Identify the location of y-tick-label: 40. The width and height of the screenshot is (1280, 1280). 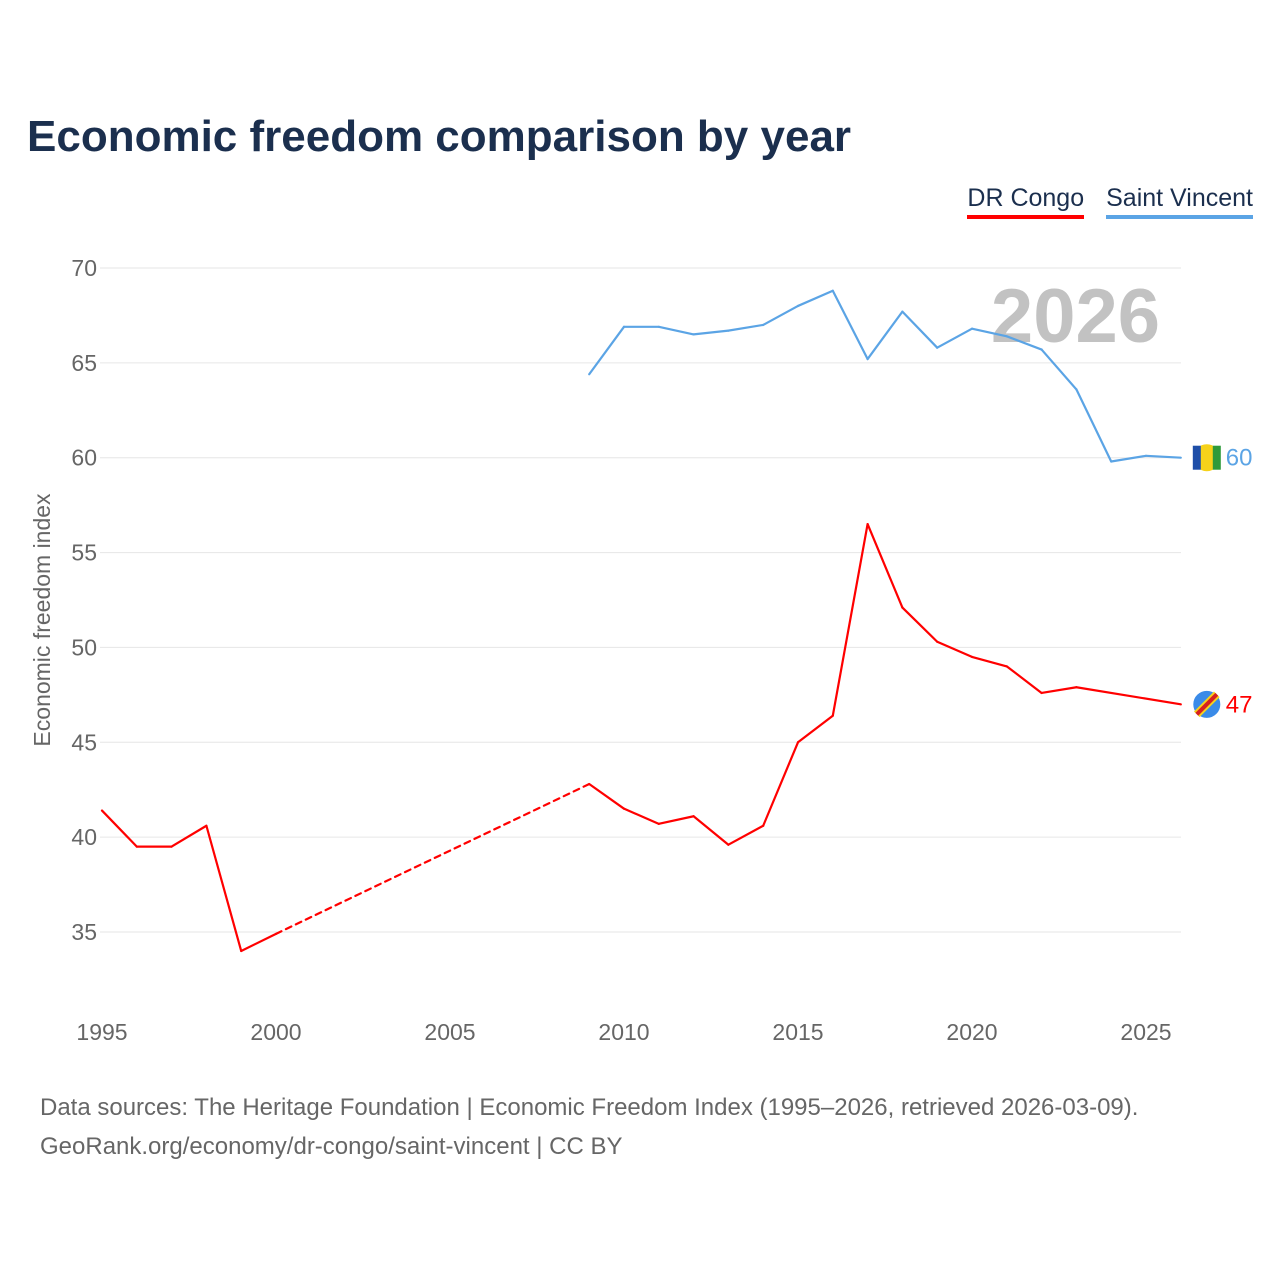
(84, 837).